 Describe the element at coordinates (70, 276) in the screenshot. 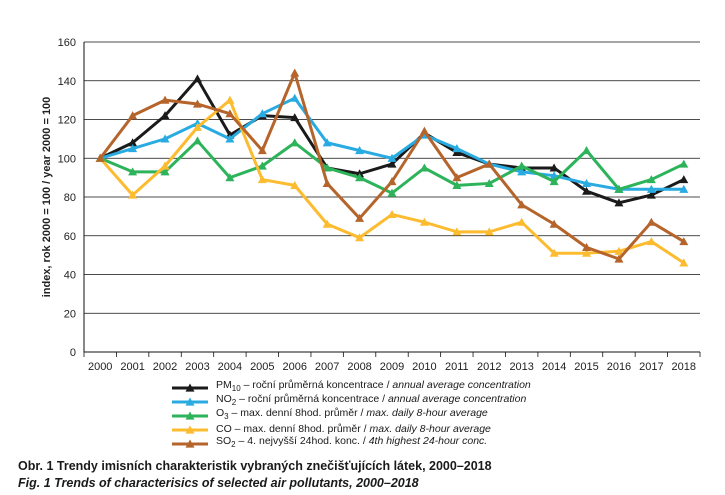

I see `y-tick-label: 40` at that location.